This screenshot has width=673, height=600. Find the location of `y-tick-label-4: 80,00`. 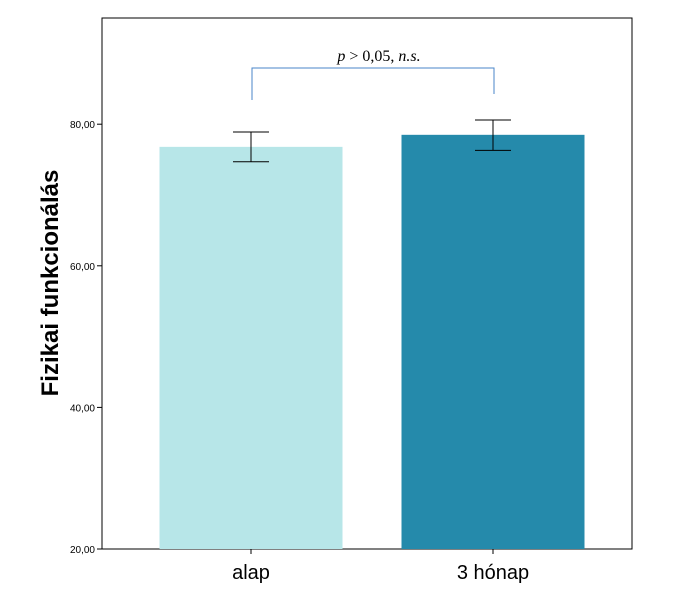

y-tick-label-4: 80,00 is located at coordinates (82, 125).